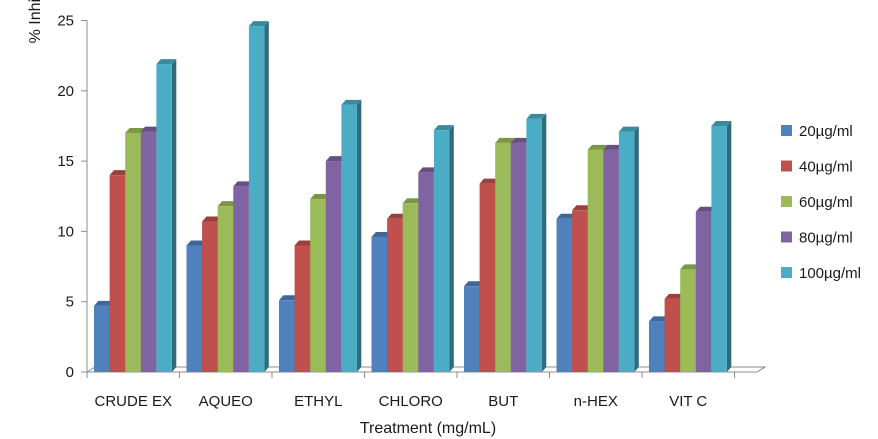 The image size is (878, 439). I want to click on x-tick-label: AQUEO, so click(226, 401).